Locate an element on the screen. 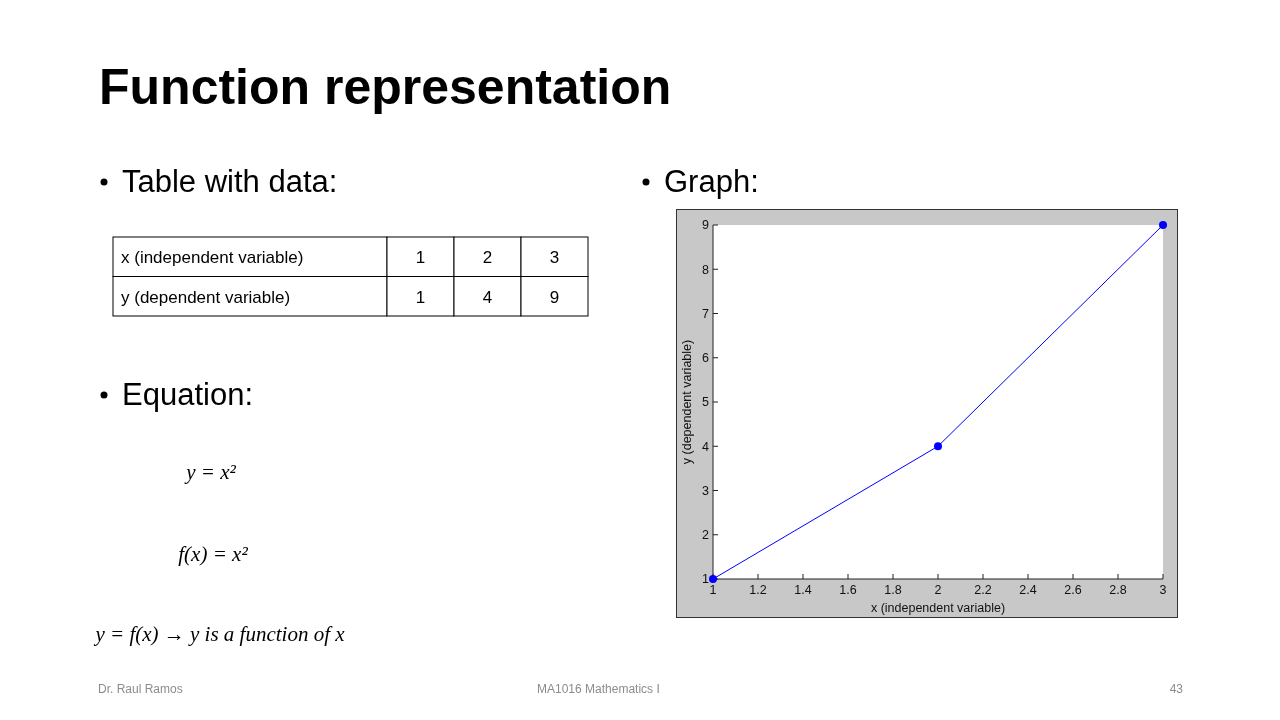  x-tick-label: 1.8 is located at coordinates (893, 590).